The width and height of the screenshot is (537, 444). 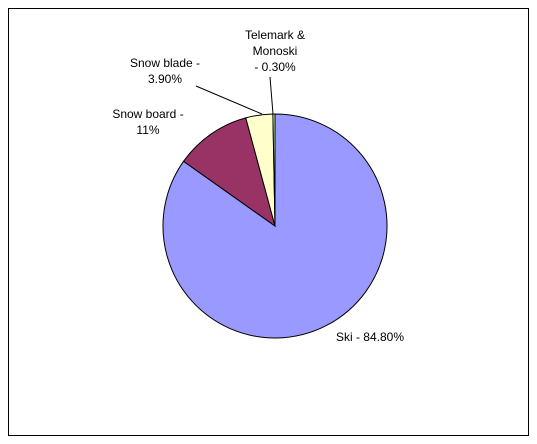 I want to click on slice-label: Monoski, so click(x=275, y=51).